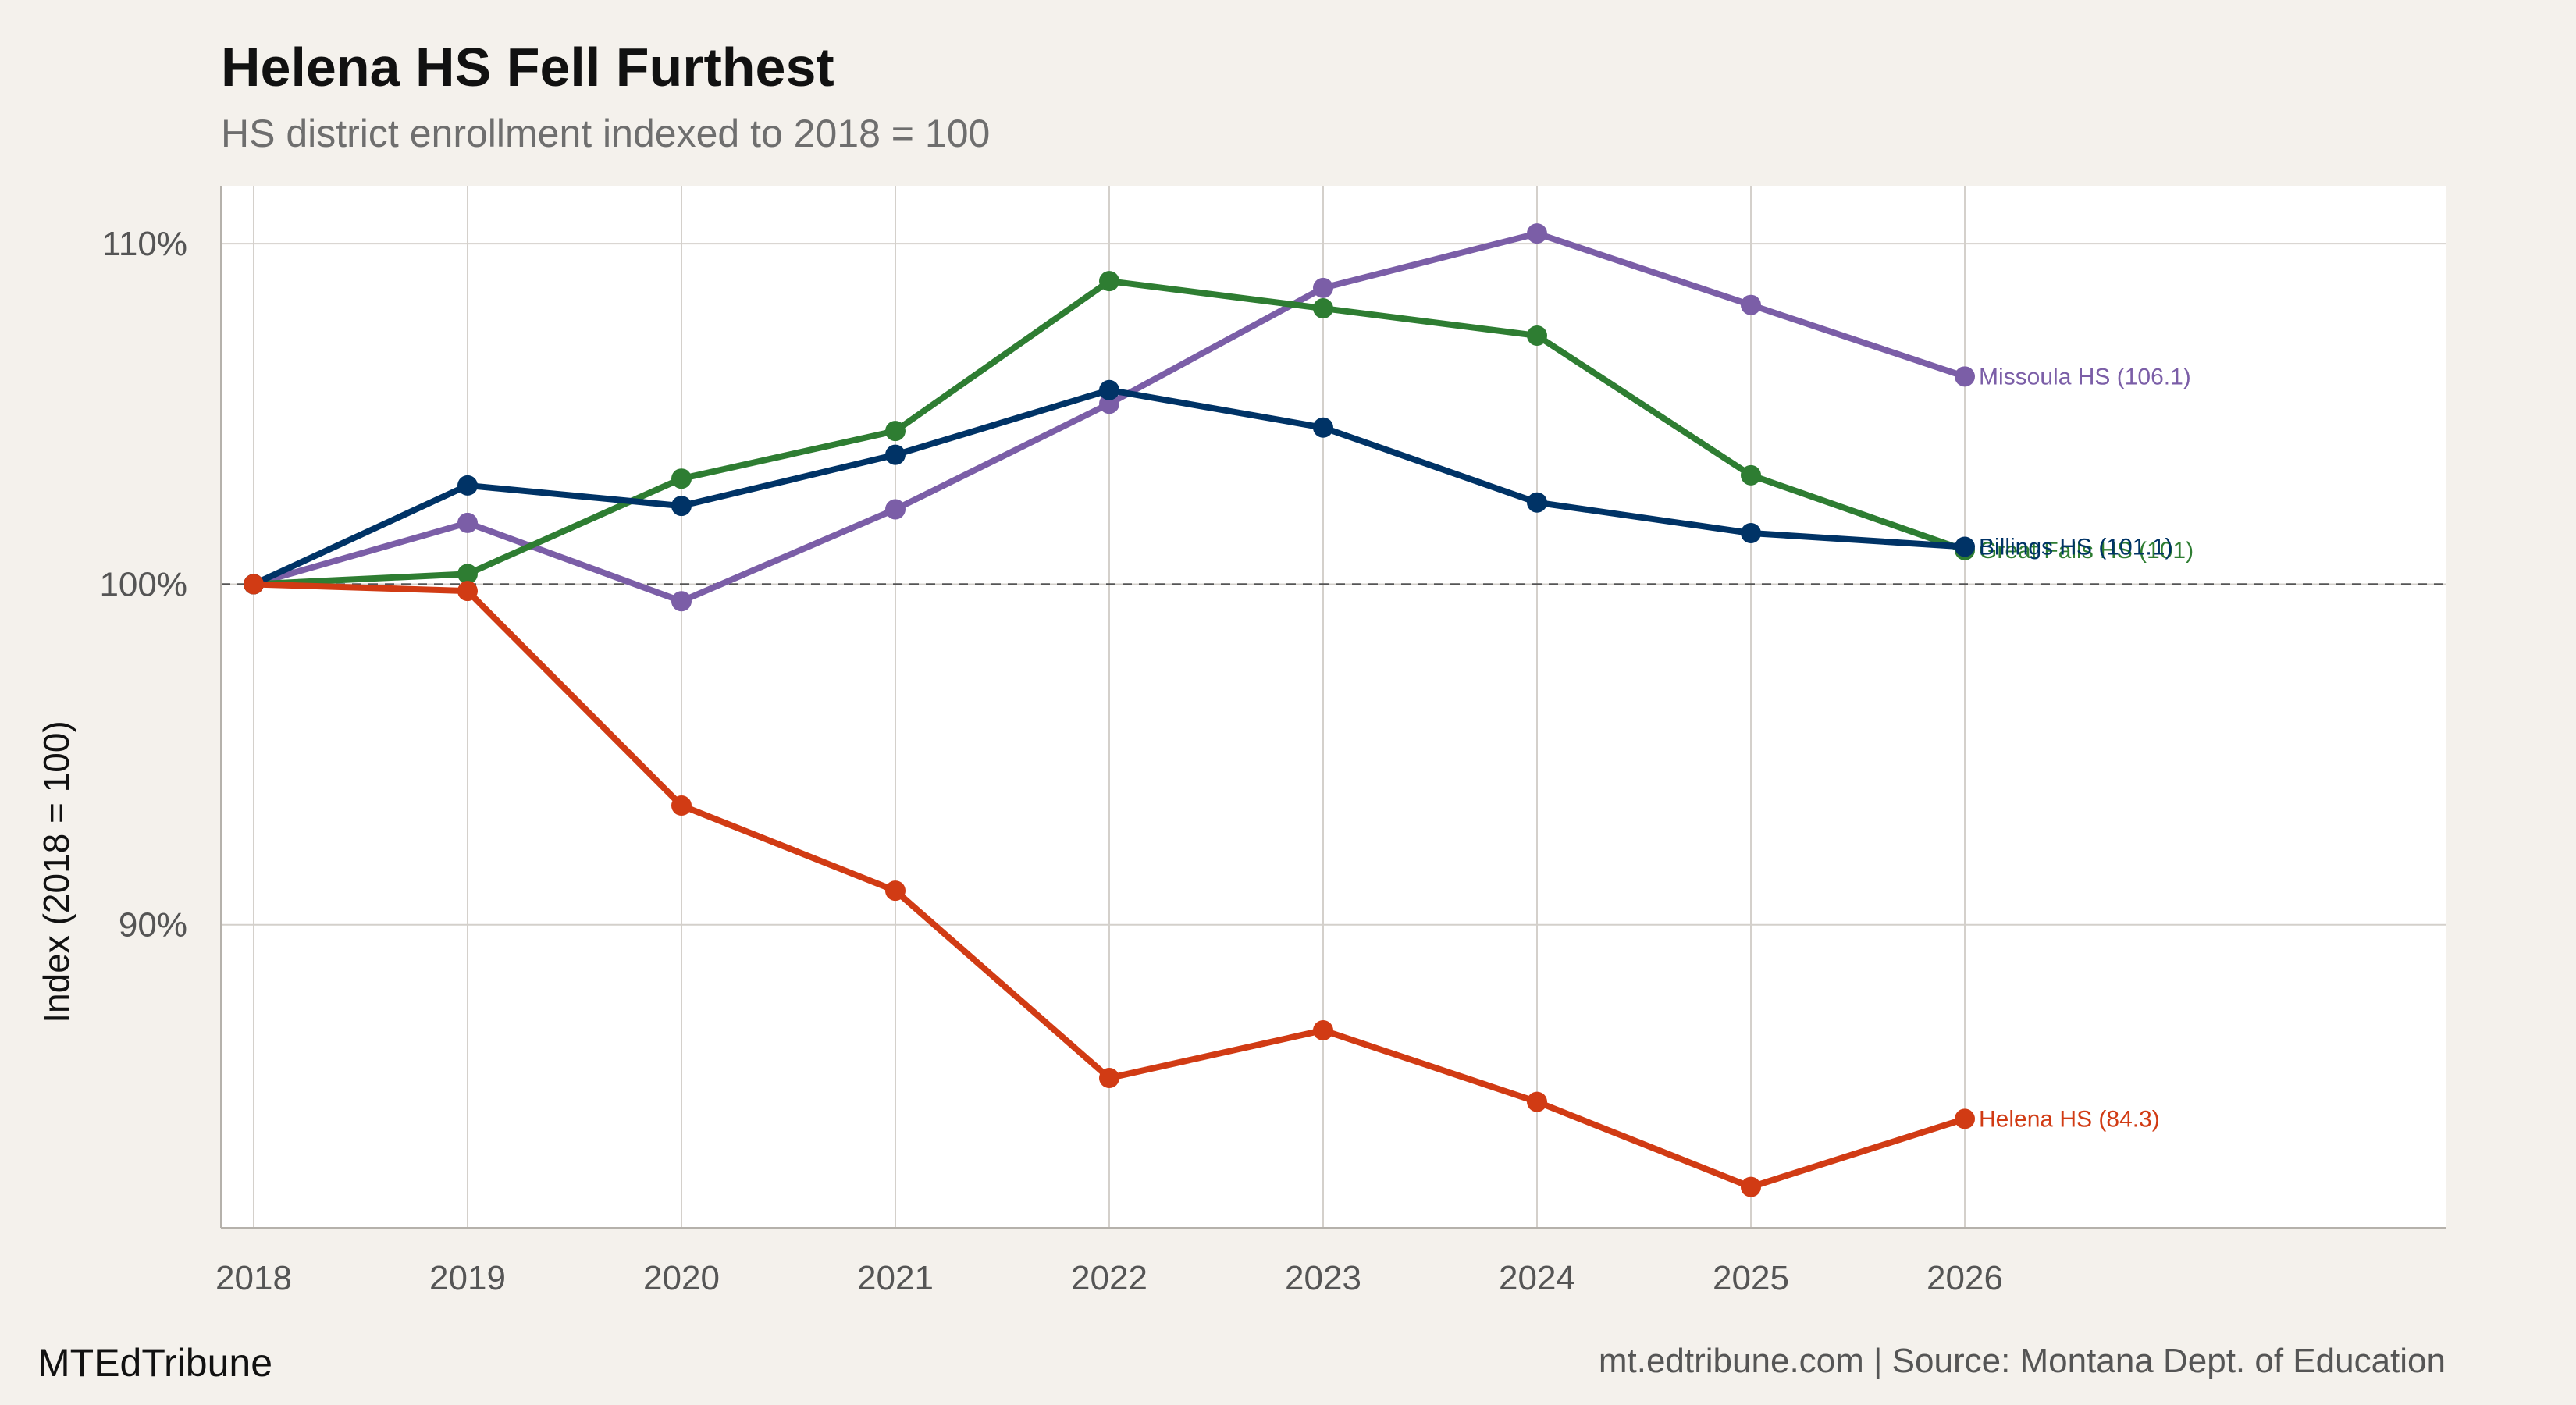 The height and width of the screenshot is (1405, 2576). I want to click on y-tick-label: 90%, so click(153, 925).